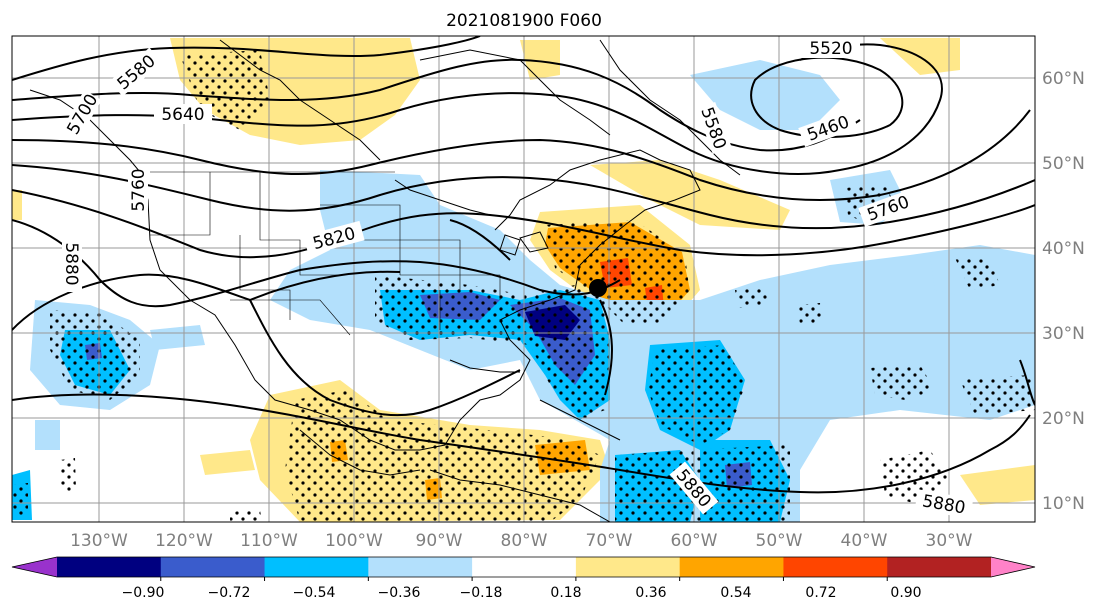 The image size is (1105, 613). What do you see at coordinates (269, 541) in the screenshot?
I see `lon-label: 110°W` at bounding box center [269, 541].